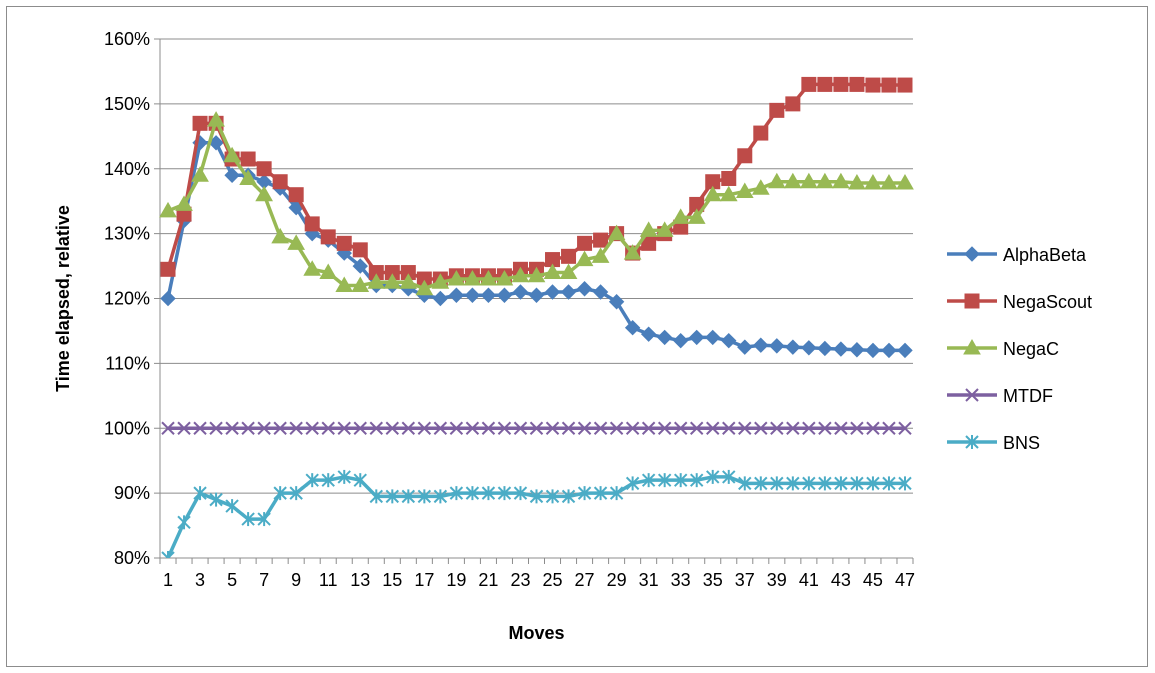 The width and height of the screenshot is (1155, 673). What do you see at coordinates (328, 580) in the screenshot?
I see `x-tick-label: 11` at bounding box center [328, 580].